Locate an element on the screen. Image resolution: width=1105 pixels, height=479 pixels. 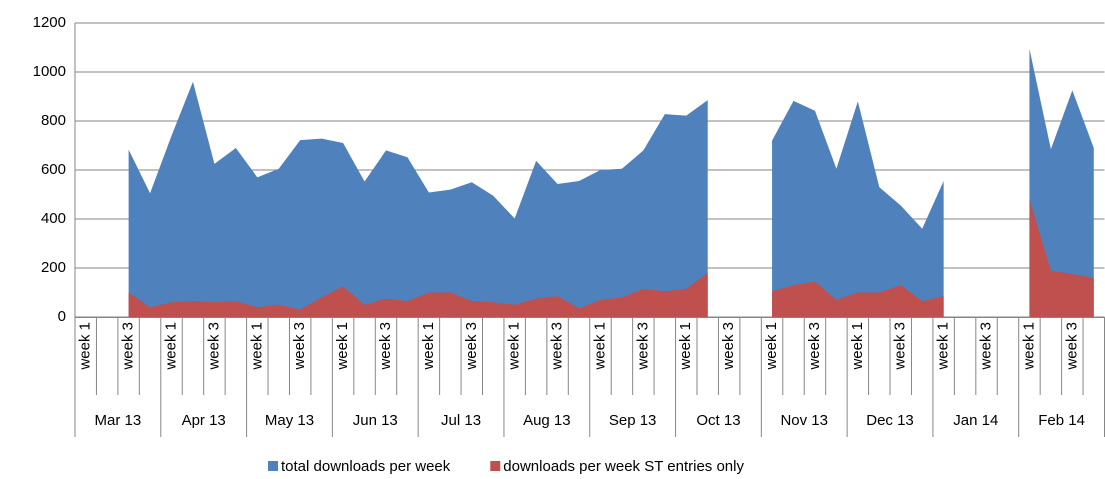
y-tick-label: 1200 is located at coordinates (49, 22).